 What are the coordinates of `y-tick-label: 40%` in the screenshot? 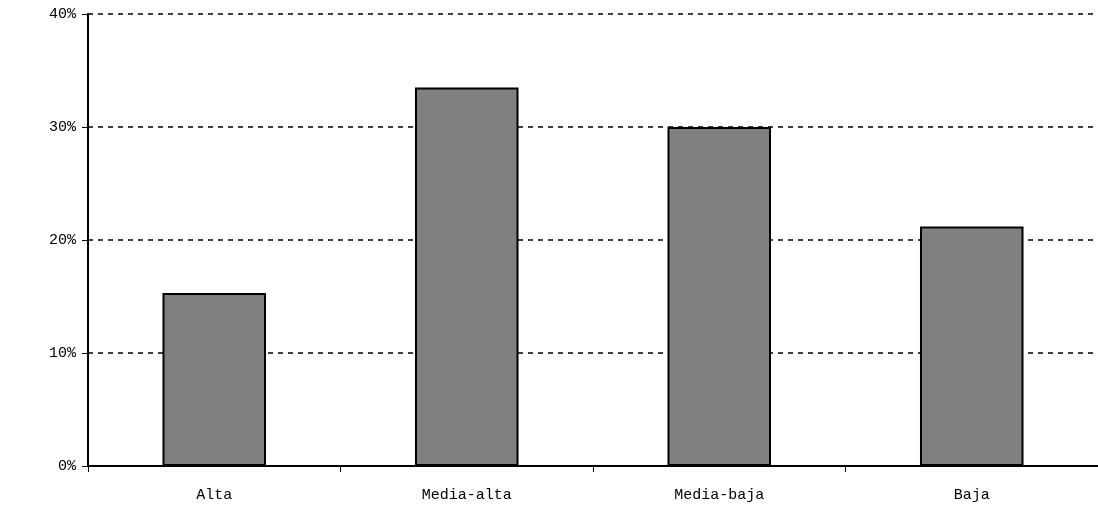 It's located at (62, 14).